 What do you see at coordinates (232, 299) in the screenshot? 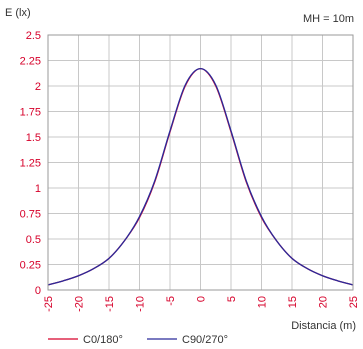
I see `x-tick-label: 5` at bounding box center [232, 299].